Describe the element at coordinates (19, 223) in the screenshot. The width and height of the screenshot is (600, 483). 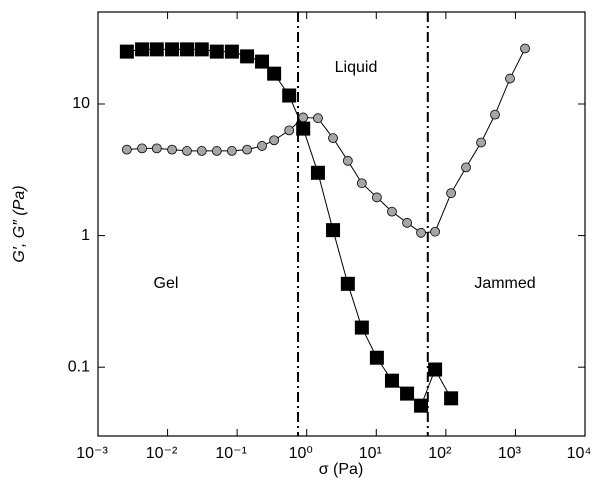
I see `y-axis-label: G′, G″ (Pa)` at that location.